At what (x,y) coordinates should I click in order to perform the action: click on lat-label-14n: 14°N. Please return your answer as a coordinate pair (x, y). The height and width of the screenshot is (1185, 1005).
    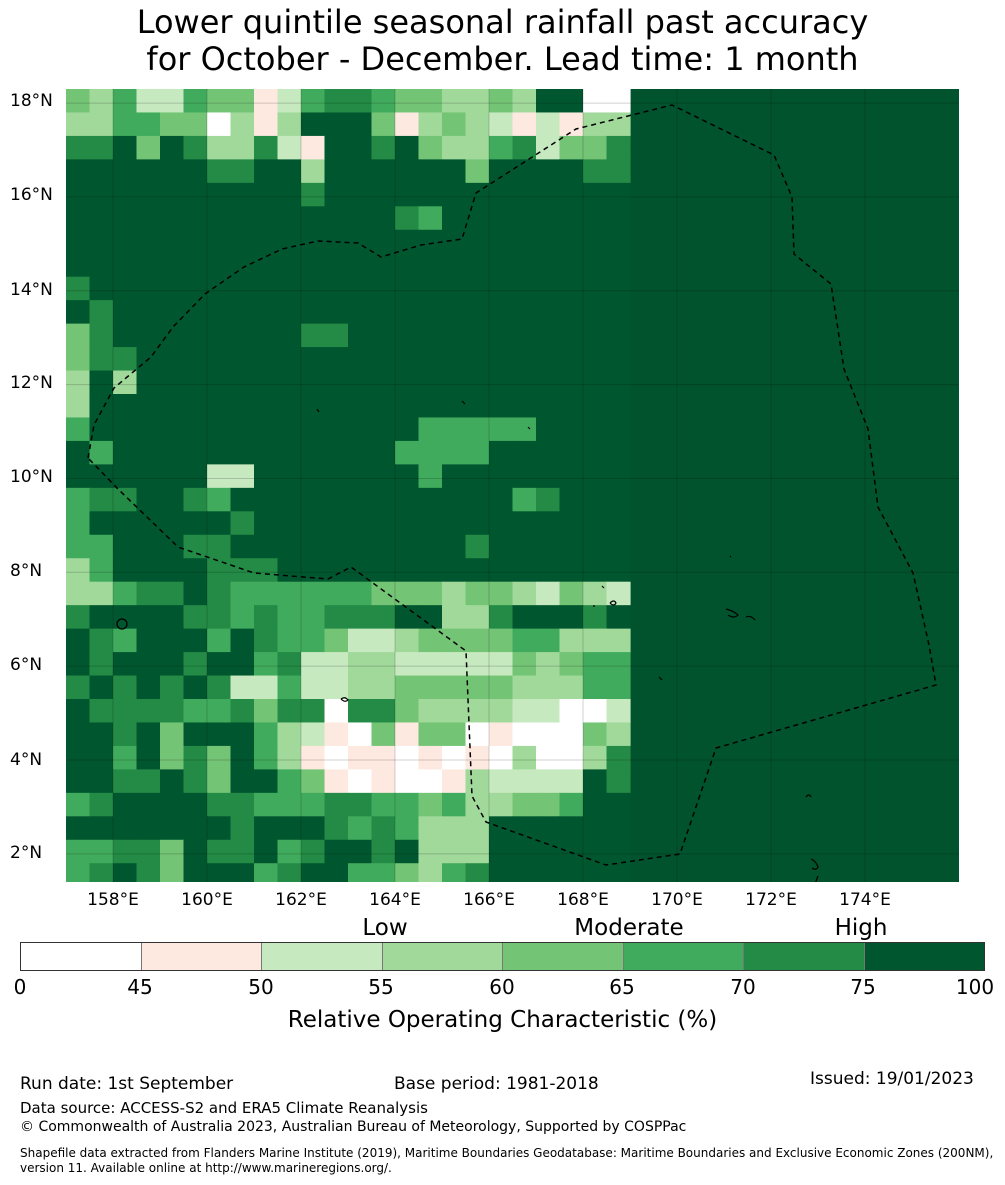
    Looking at the image, I should click on (31, 290).